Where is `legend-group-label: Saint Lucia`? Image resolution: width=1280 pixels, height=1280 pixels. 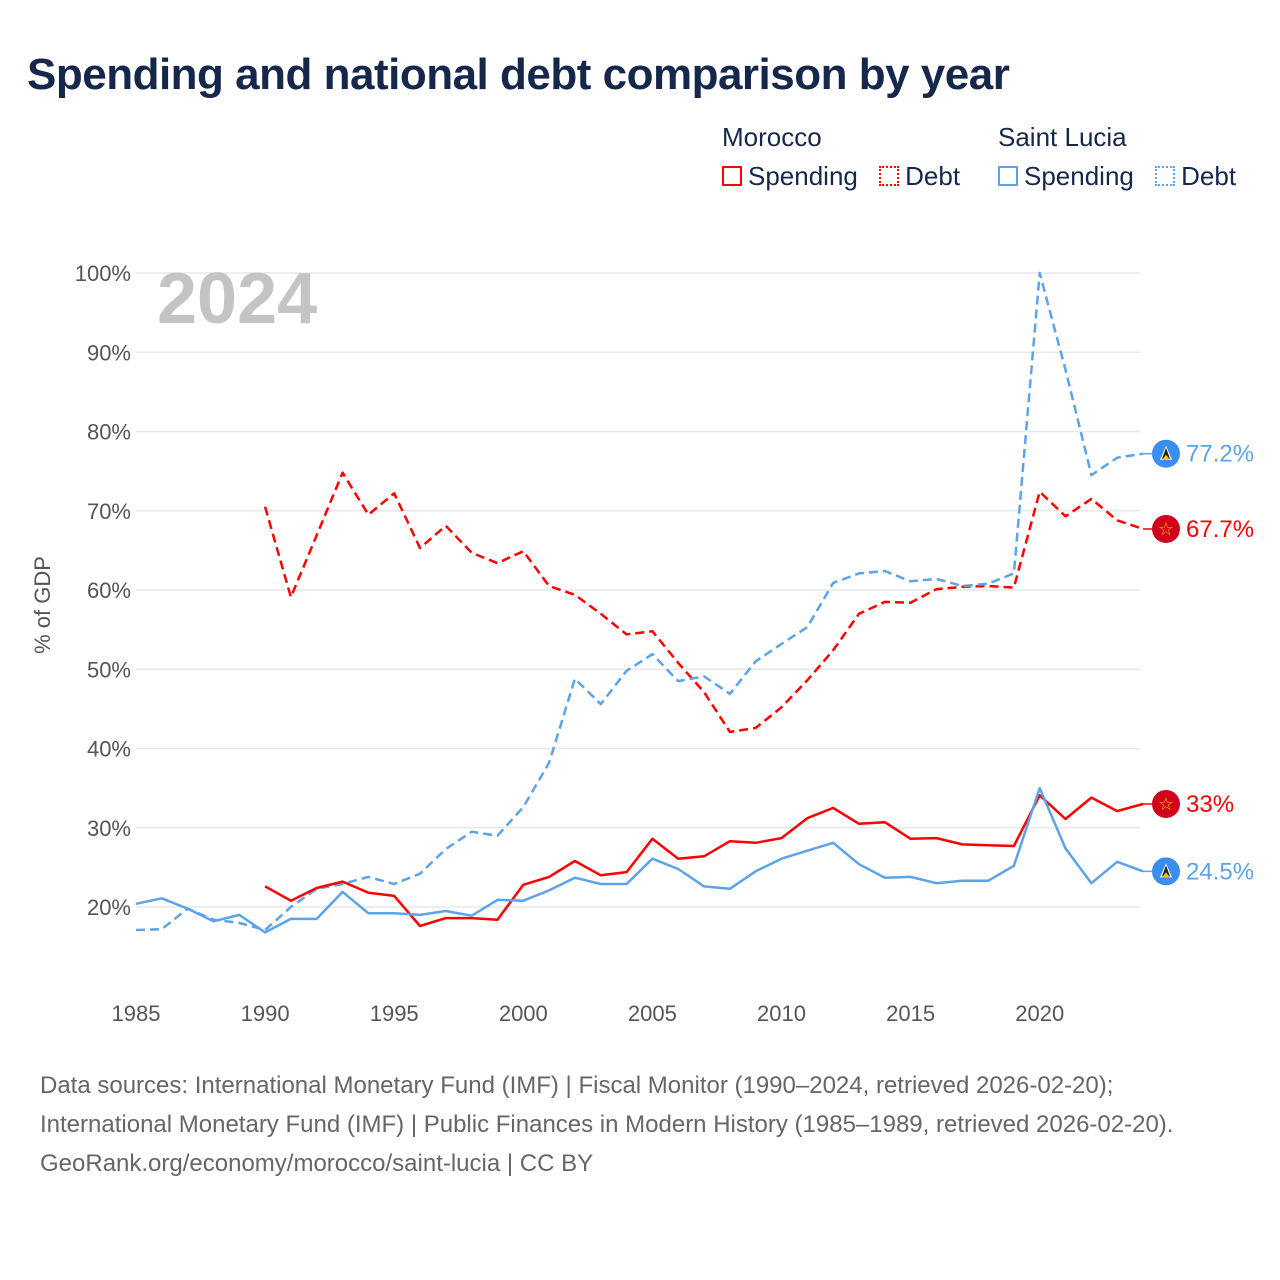 legend-group-label: Saint Lucia is located at coordinates (1062, 137).